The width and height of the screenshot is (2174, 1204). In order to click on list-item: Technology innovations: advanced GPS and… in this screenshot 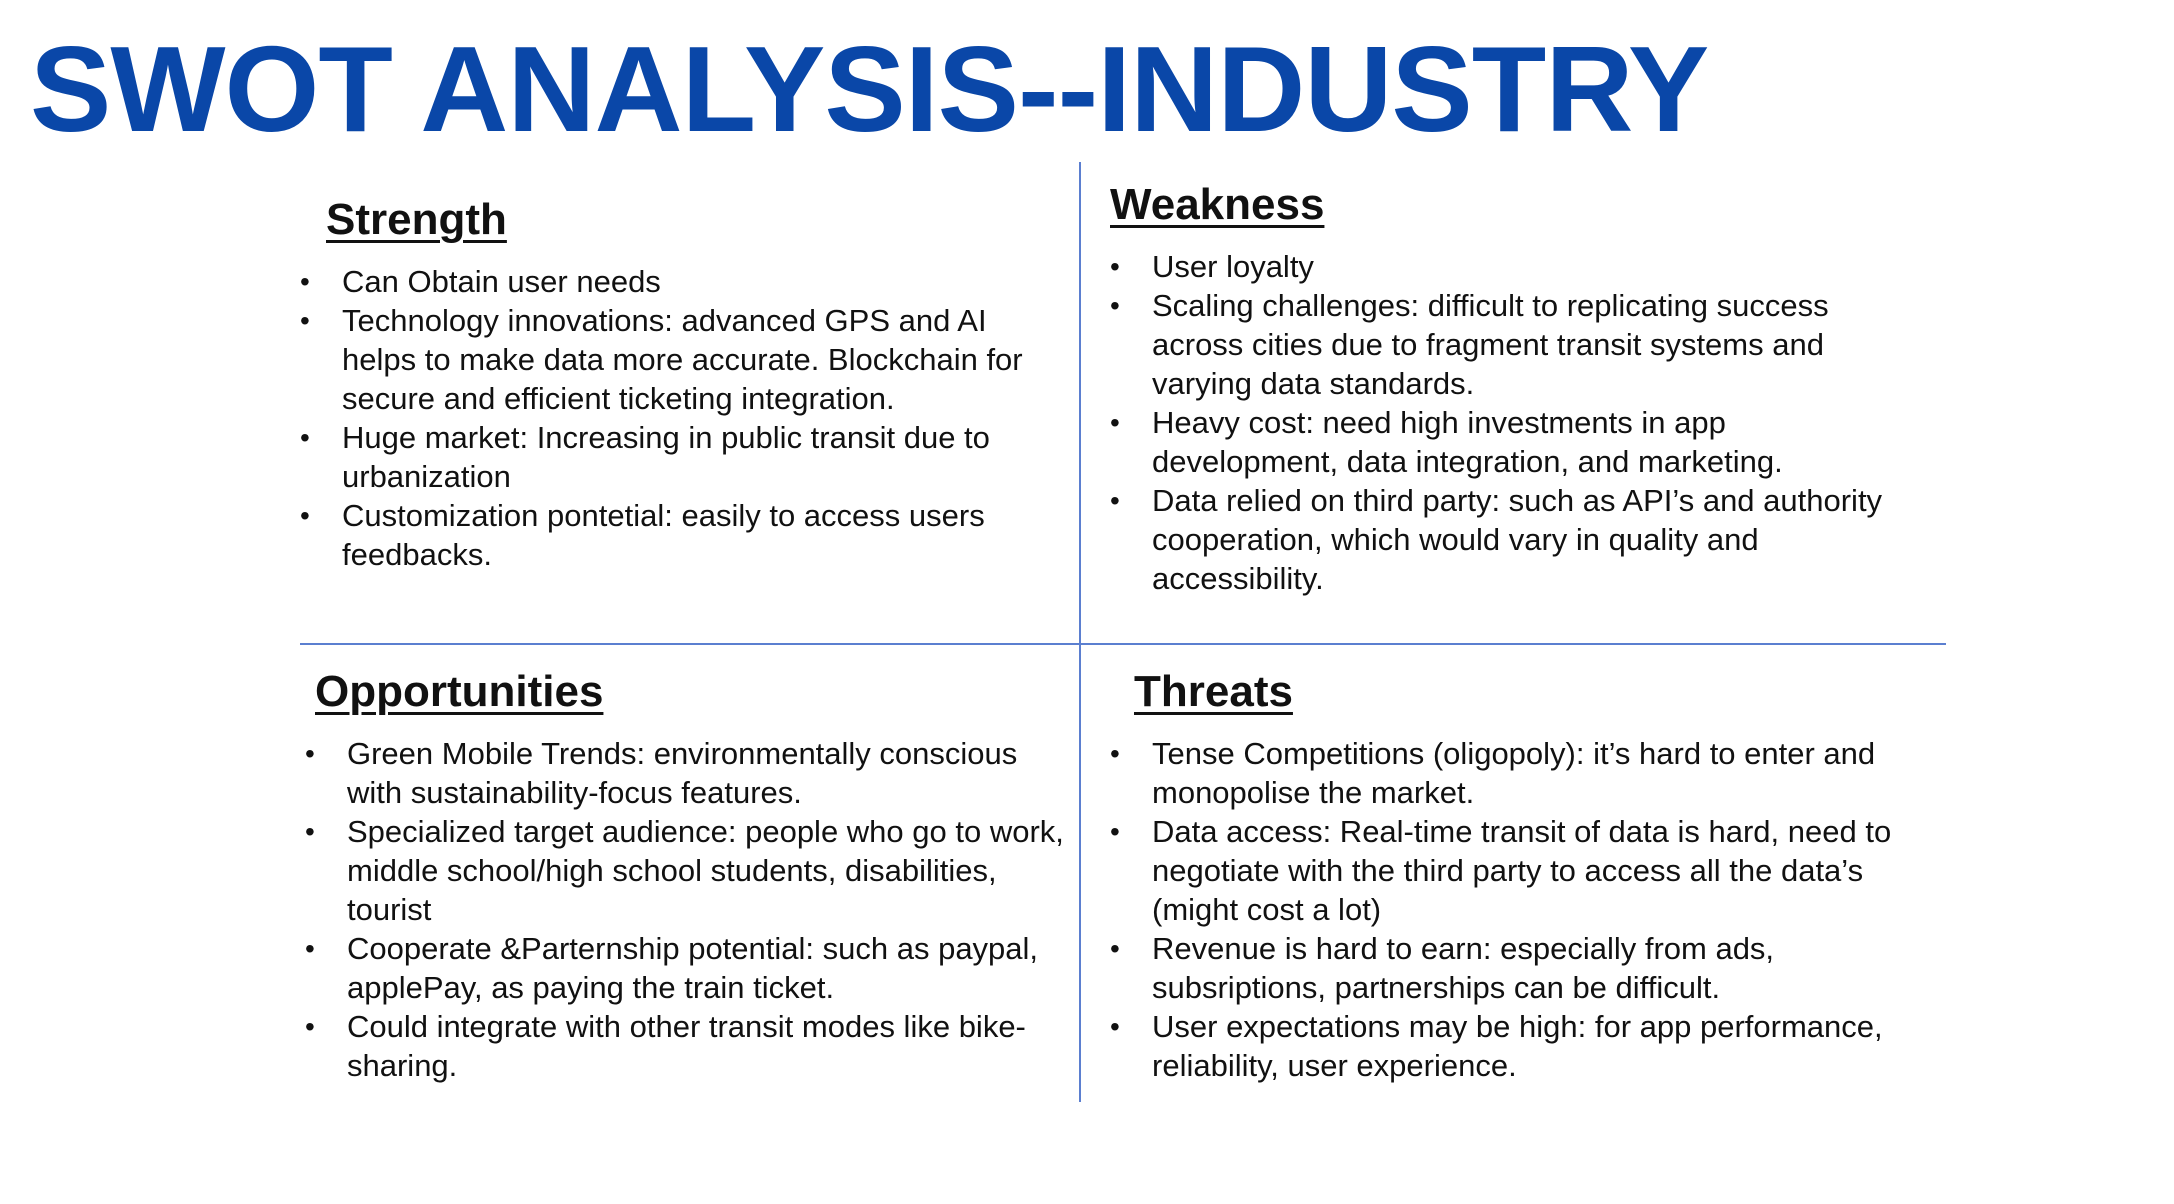, I will do `click(680, 359)`.